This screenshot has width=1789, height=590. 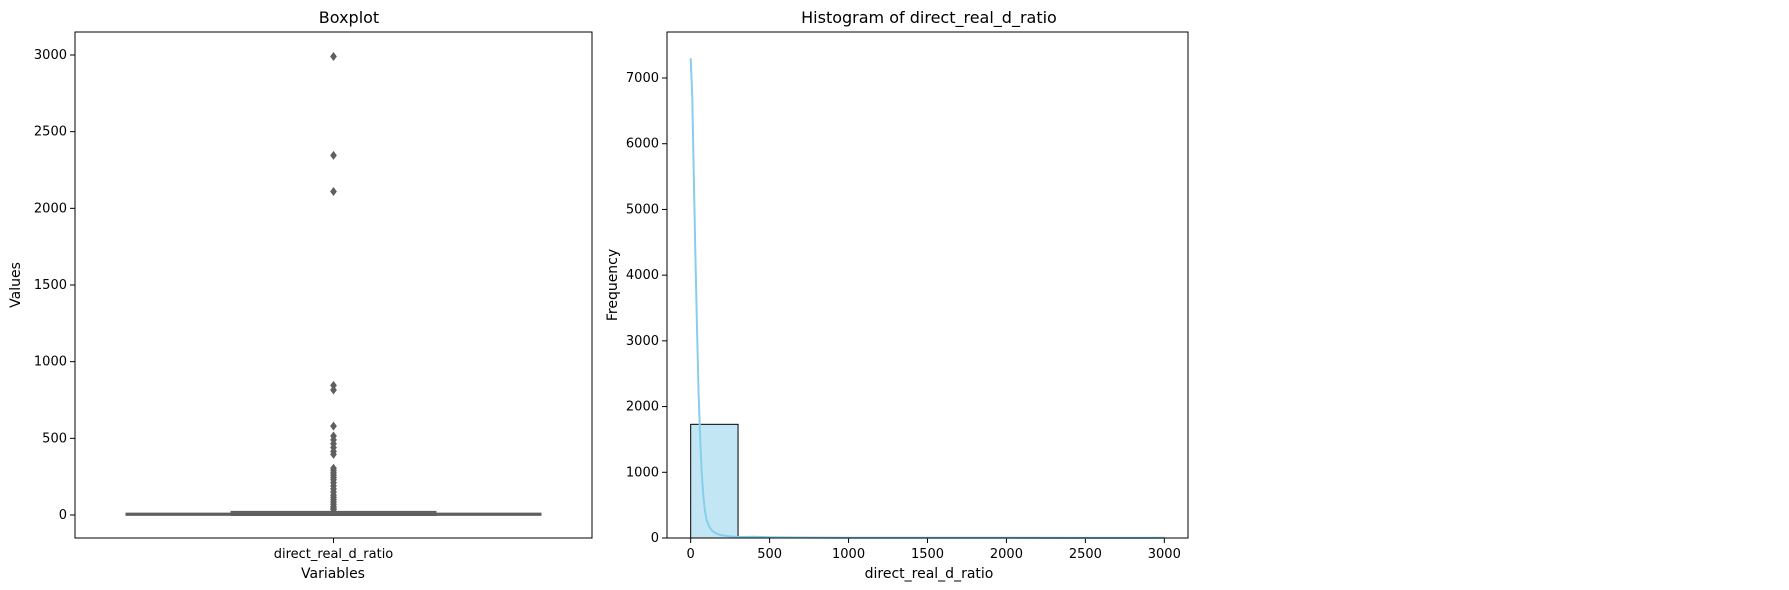 I want to click on histogram-ylabel: Frequency, so click(x=613, y=285).